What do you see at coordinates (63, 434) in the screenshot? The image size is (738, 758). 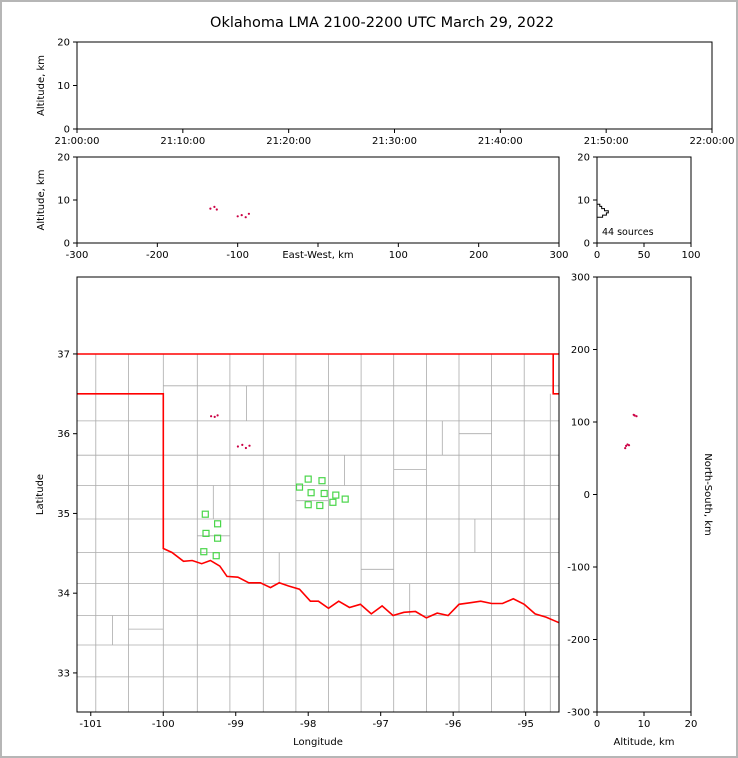 I see `y-tick-label: 36` at bounding box center [63, 434].